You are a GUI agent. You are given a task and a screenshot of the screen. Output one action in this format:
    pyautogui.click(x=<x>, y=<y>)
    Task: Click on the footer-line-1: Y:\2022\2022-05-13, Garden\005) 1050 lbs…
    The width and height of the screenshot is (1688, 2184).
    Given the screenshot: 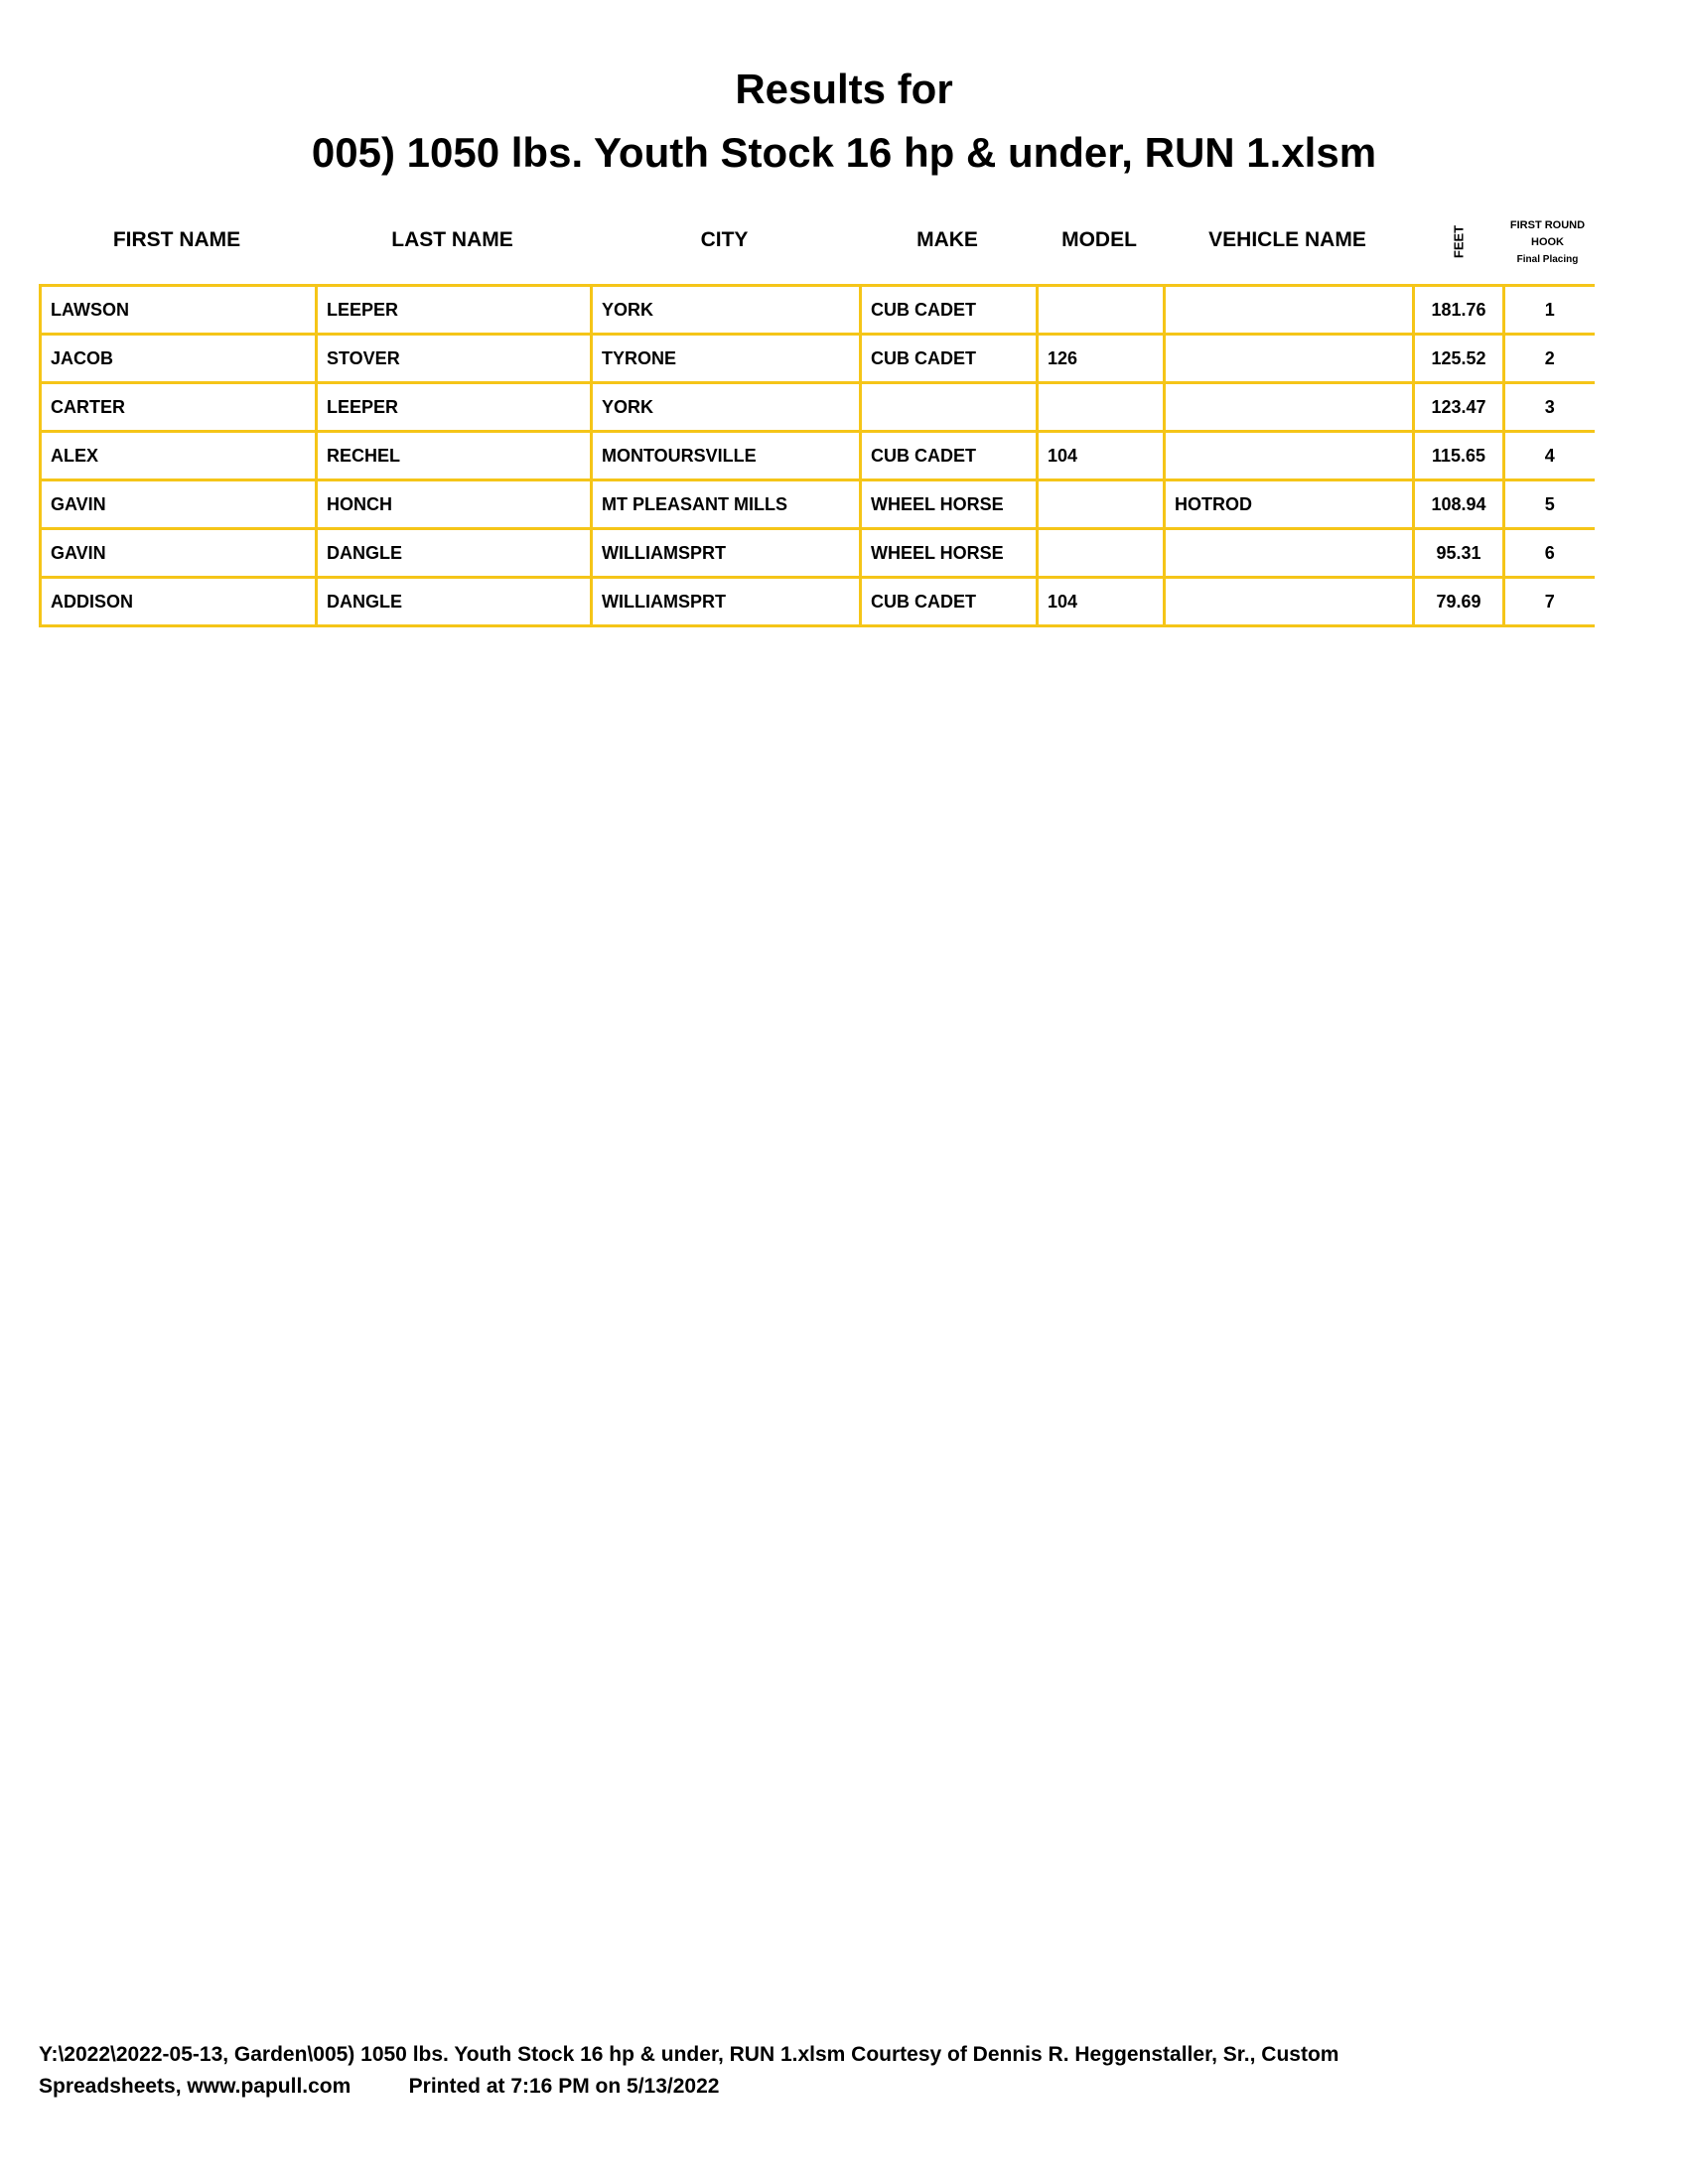 What is the action you would take?
    pyautogui.click(x=689, y=2054)
    